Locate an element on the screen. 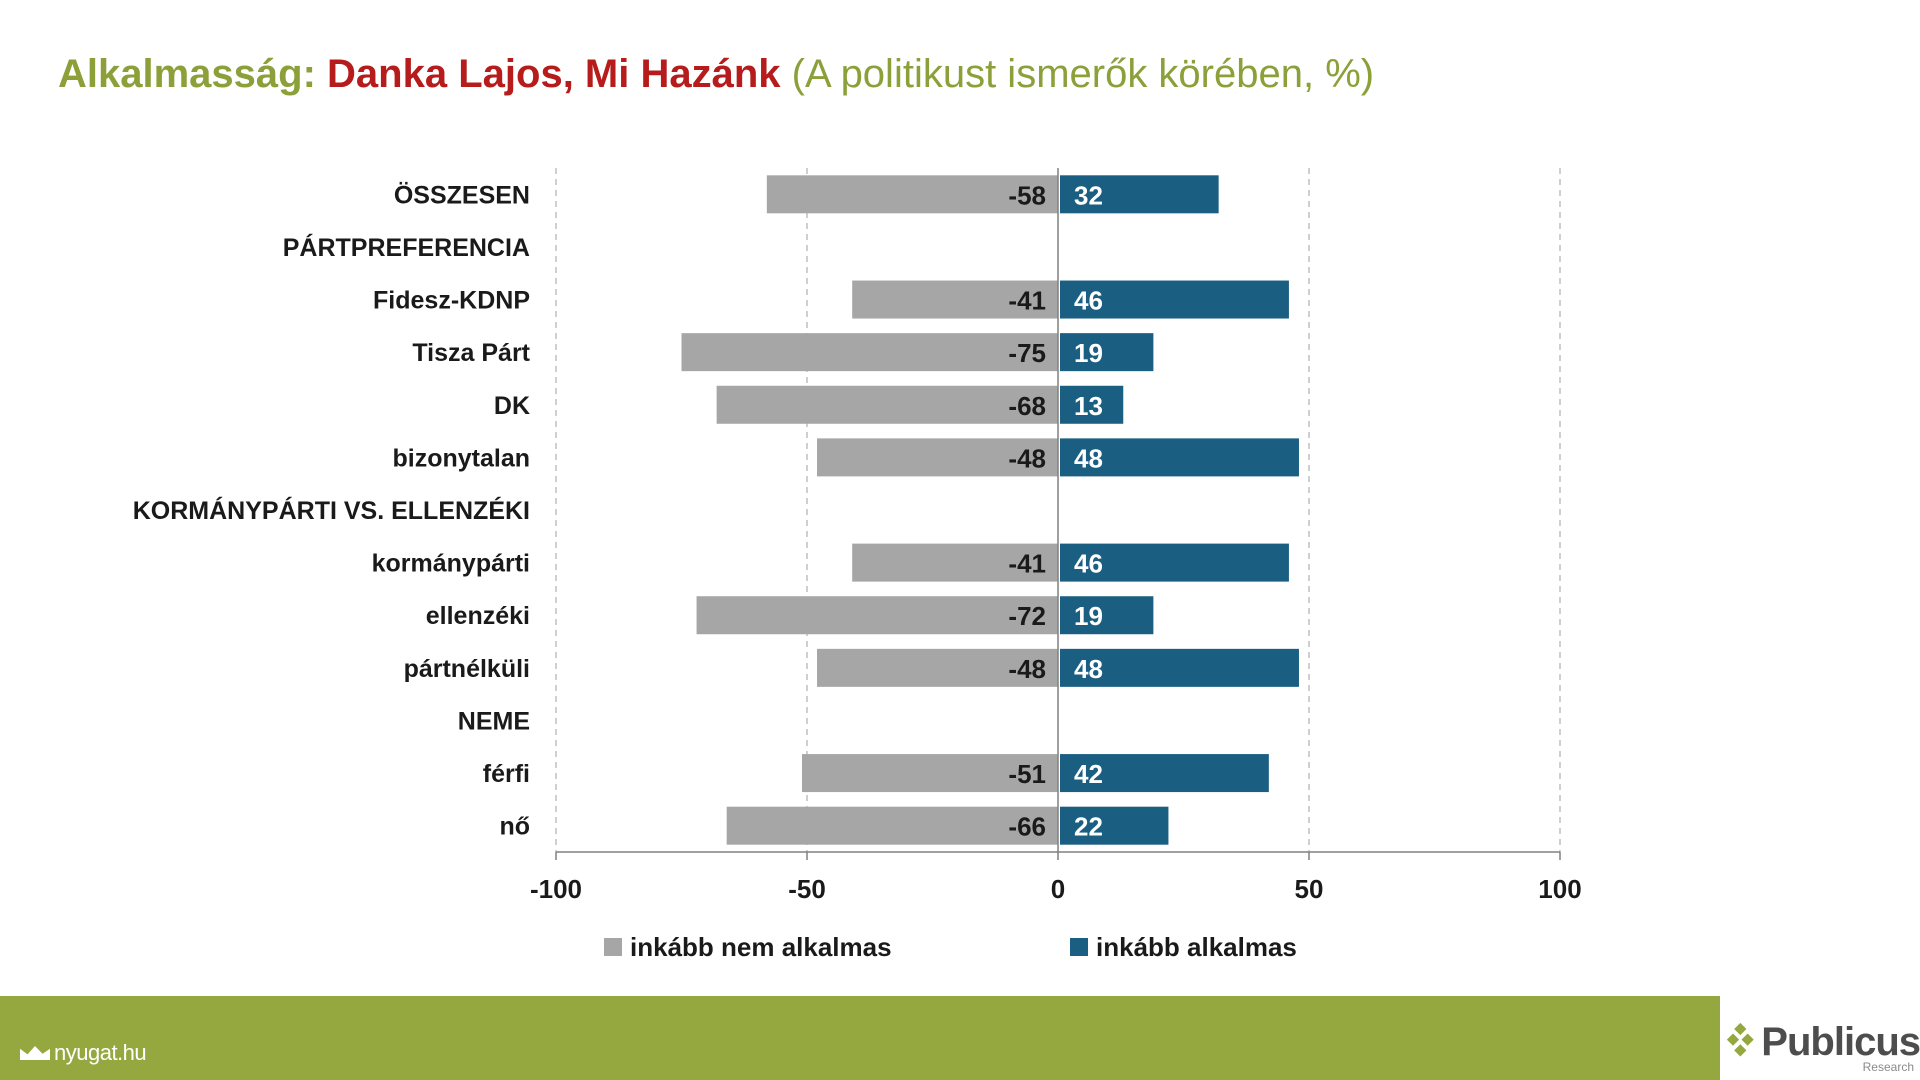  category-label: NEME is located at coordinates (494, 721).